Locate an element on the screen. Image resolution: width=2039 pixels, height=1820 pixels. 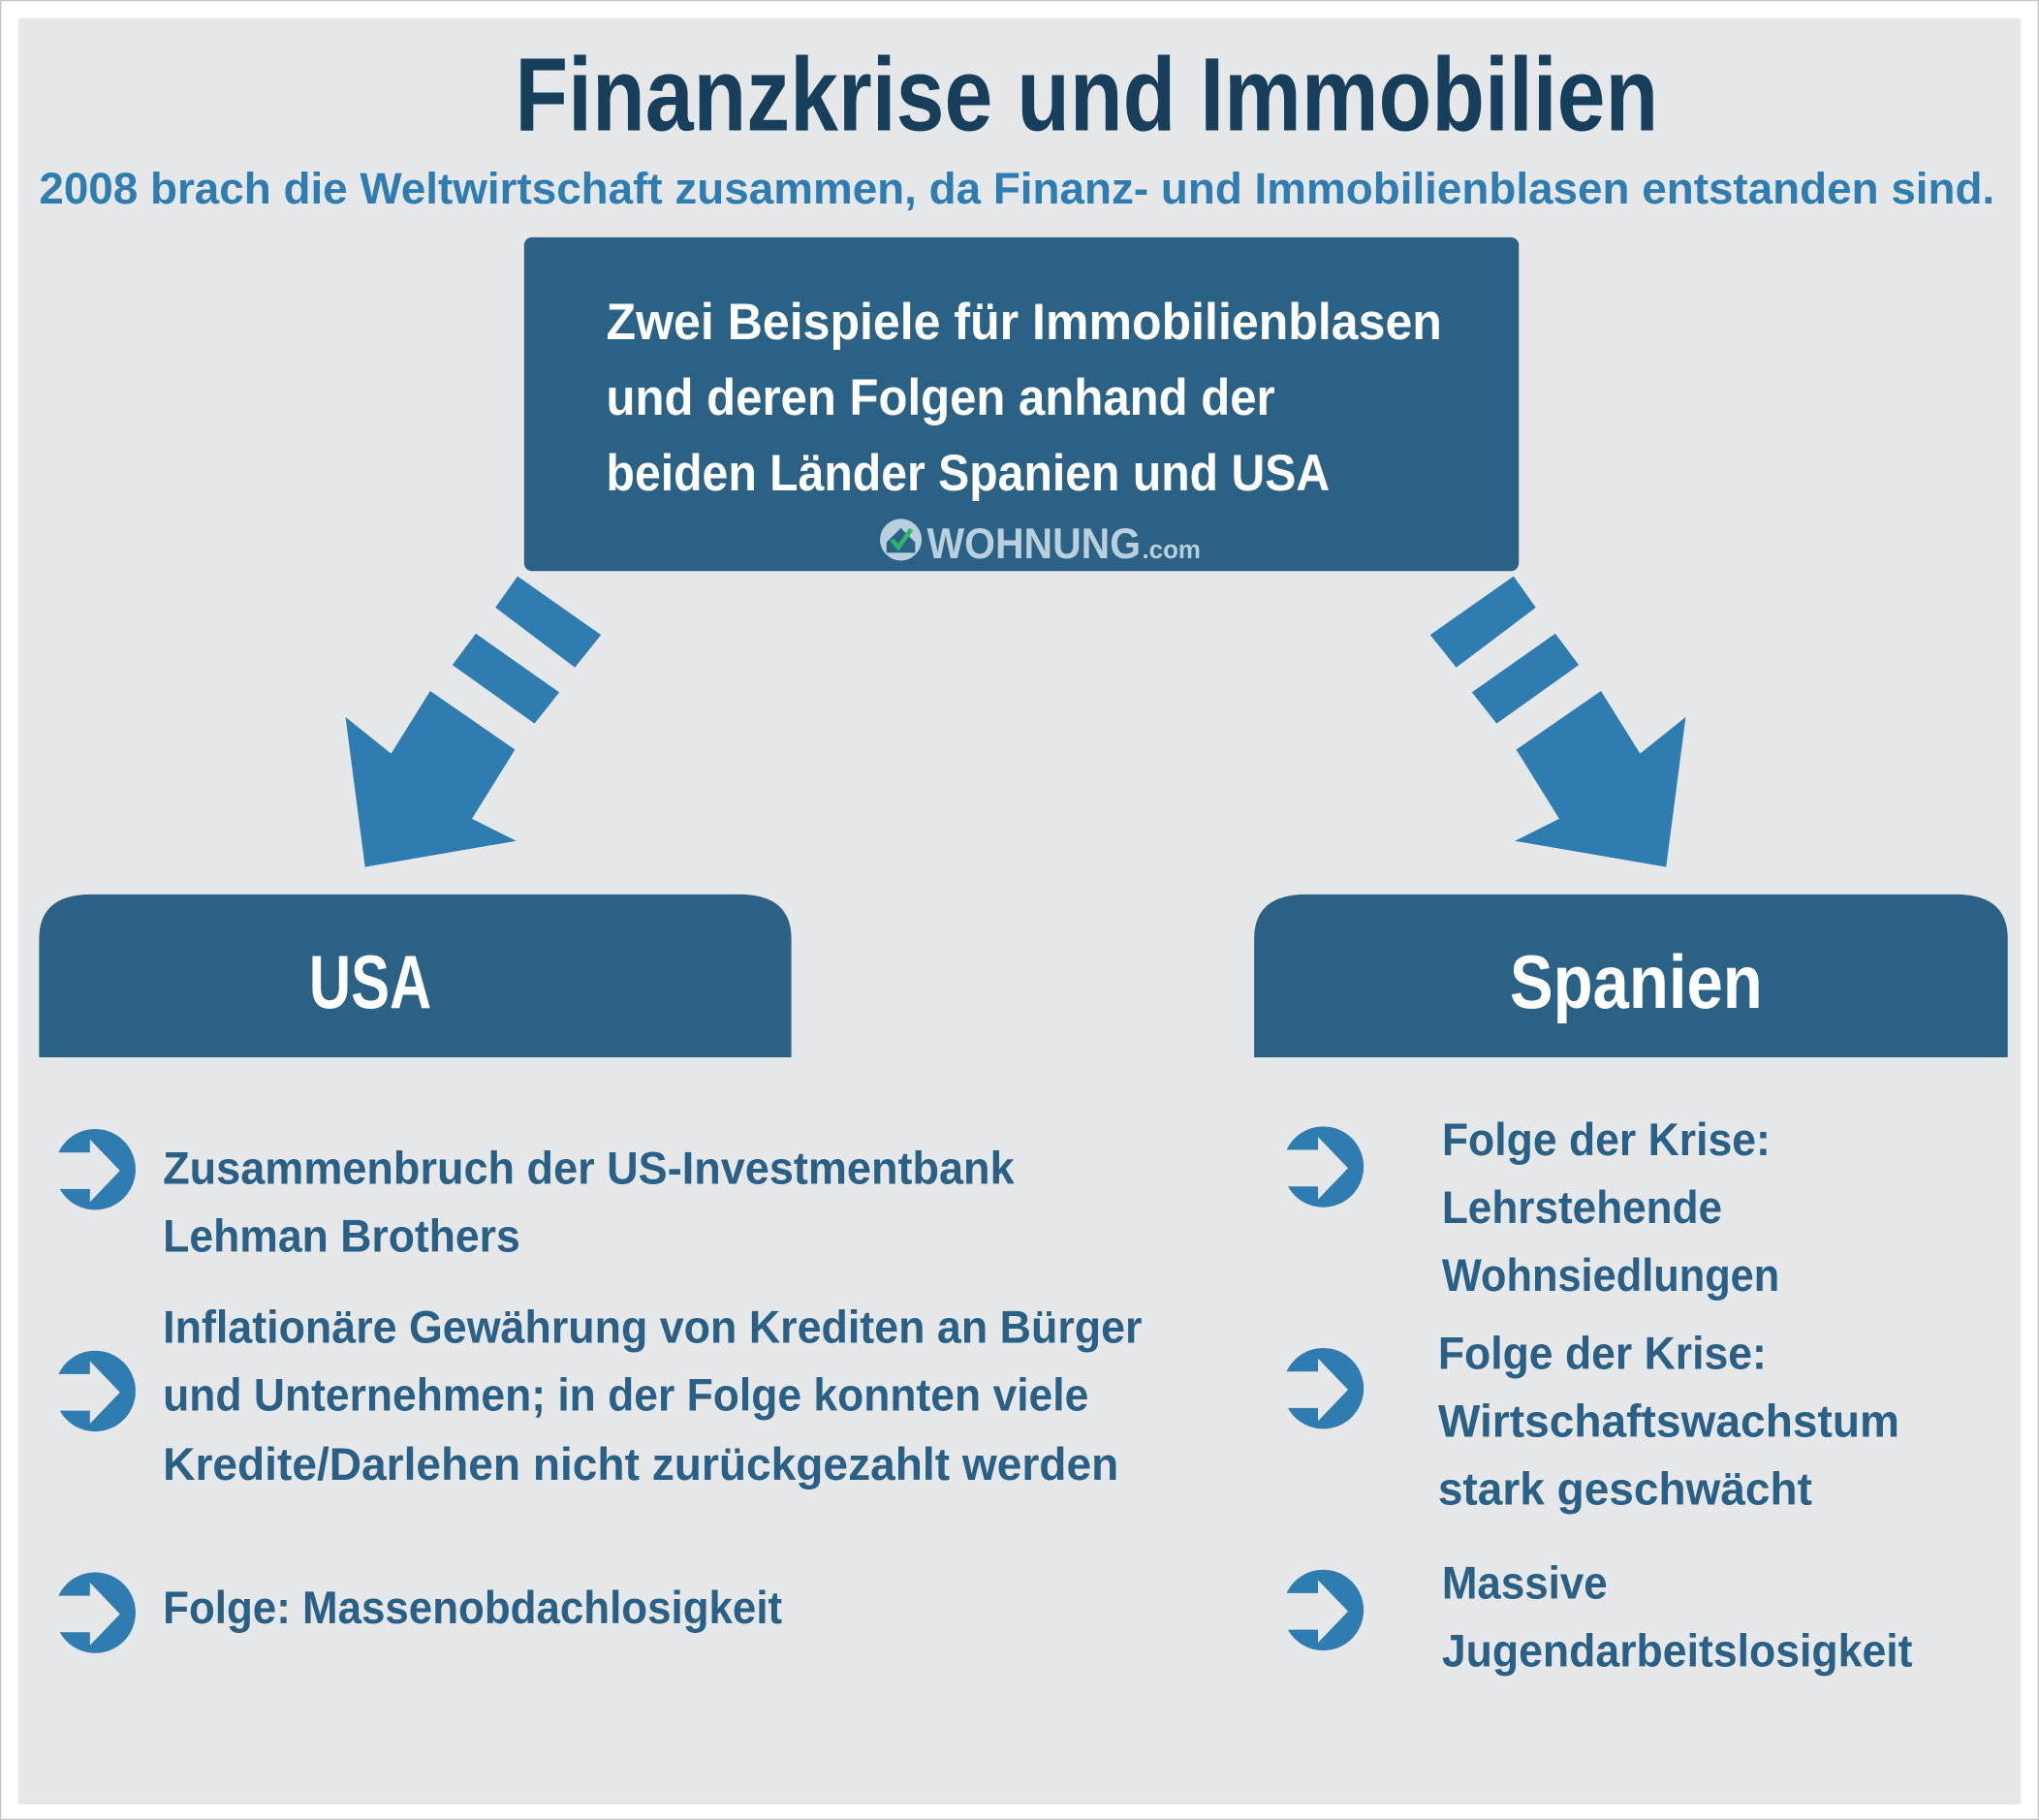
list-item-line: stark geschwächt is located at coordinates (1625, 1488).